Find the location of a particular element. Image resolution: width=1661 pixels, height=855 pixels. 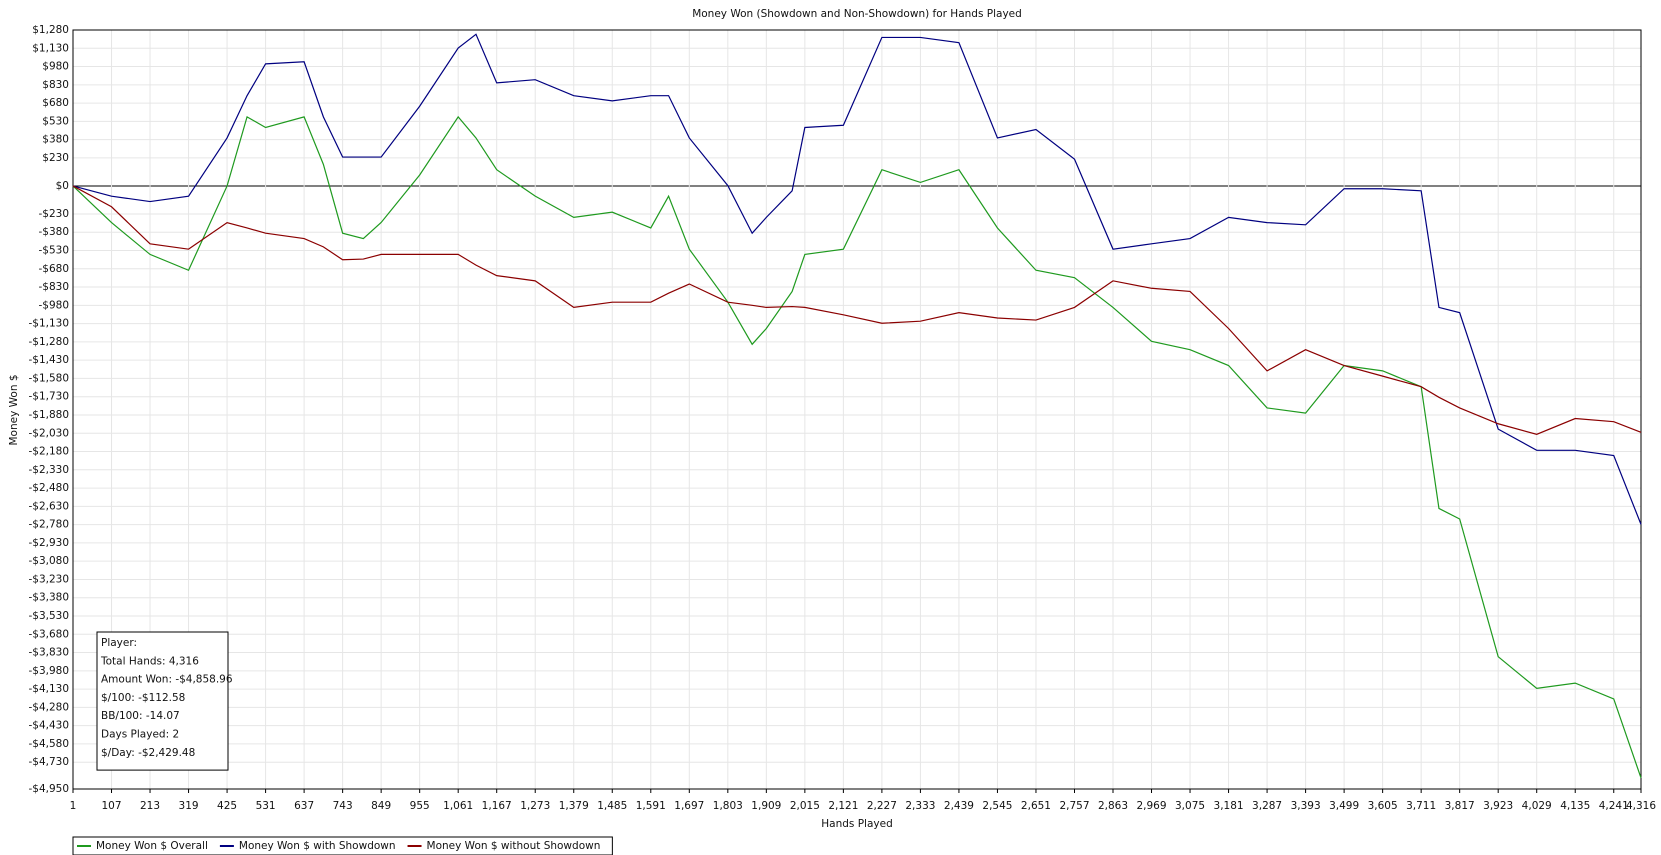

x-tick-label: 2,227 is located at coordinates (882, 806).